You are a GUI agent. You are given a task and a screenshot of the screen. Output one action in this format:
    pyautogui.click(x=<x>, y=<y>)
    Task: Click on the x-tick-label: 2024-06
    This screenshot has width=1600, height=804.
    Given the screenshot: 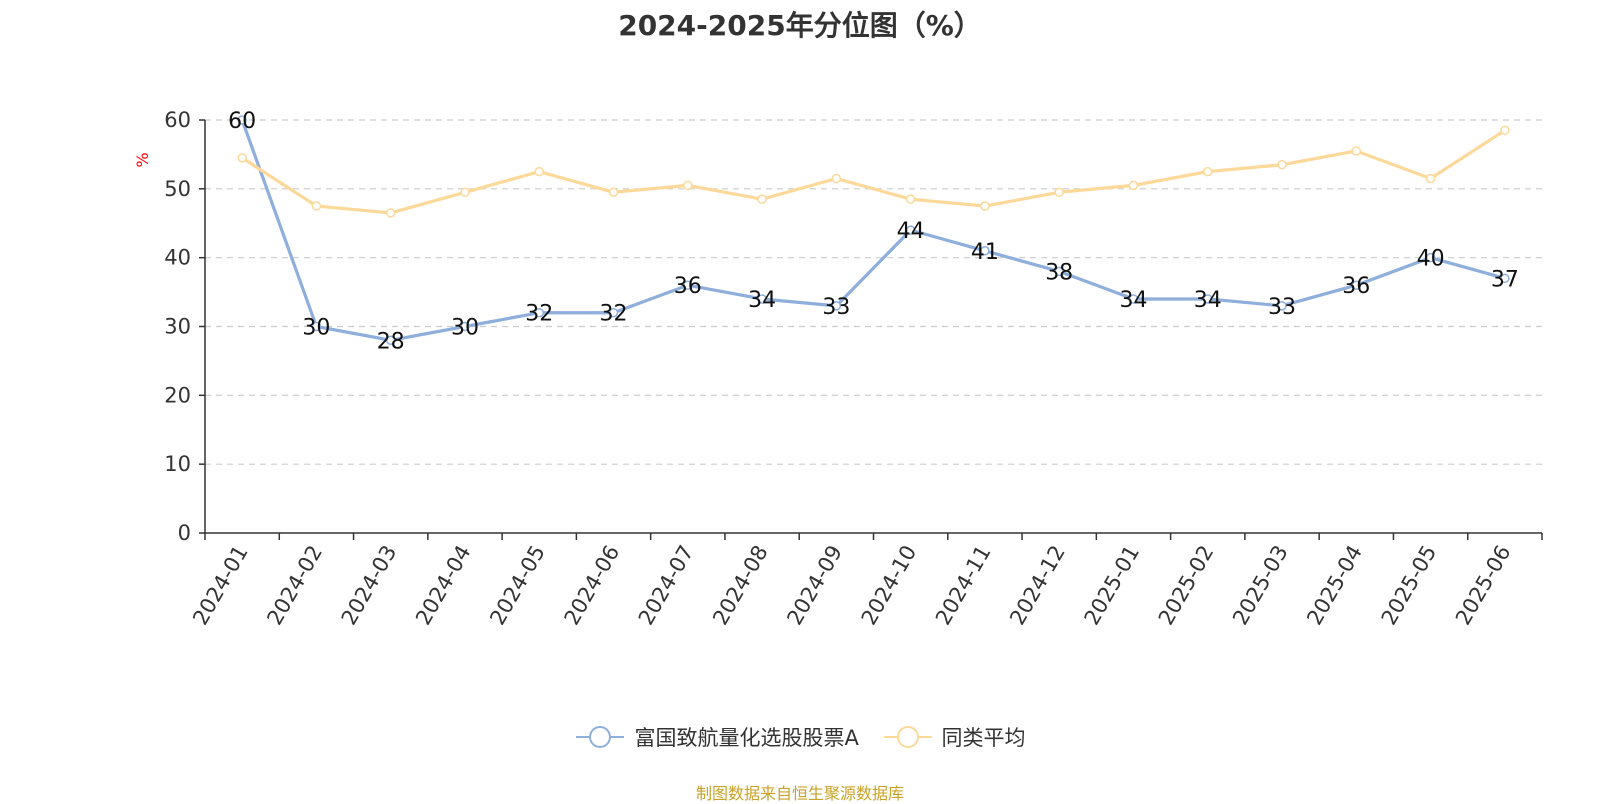 What is the action you would take?
    pyautogui.click(x=592, y=585)
    